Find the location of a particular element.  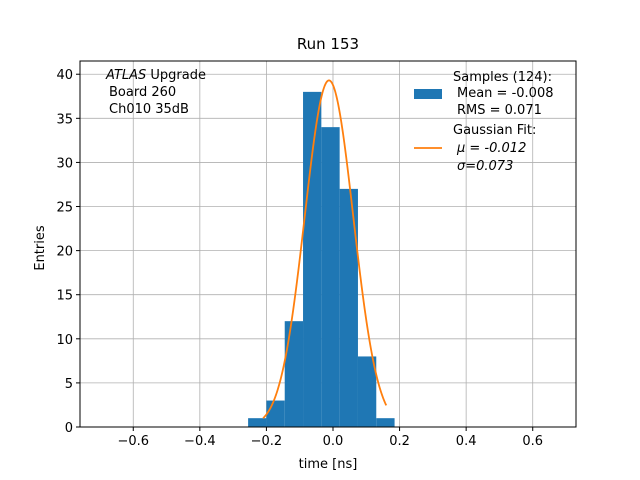

legend-fit-sigma: σ=0.073 is located at coordinates (485, 166).